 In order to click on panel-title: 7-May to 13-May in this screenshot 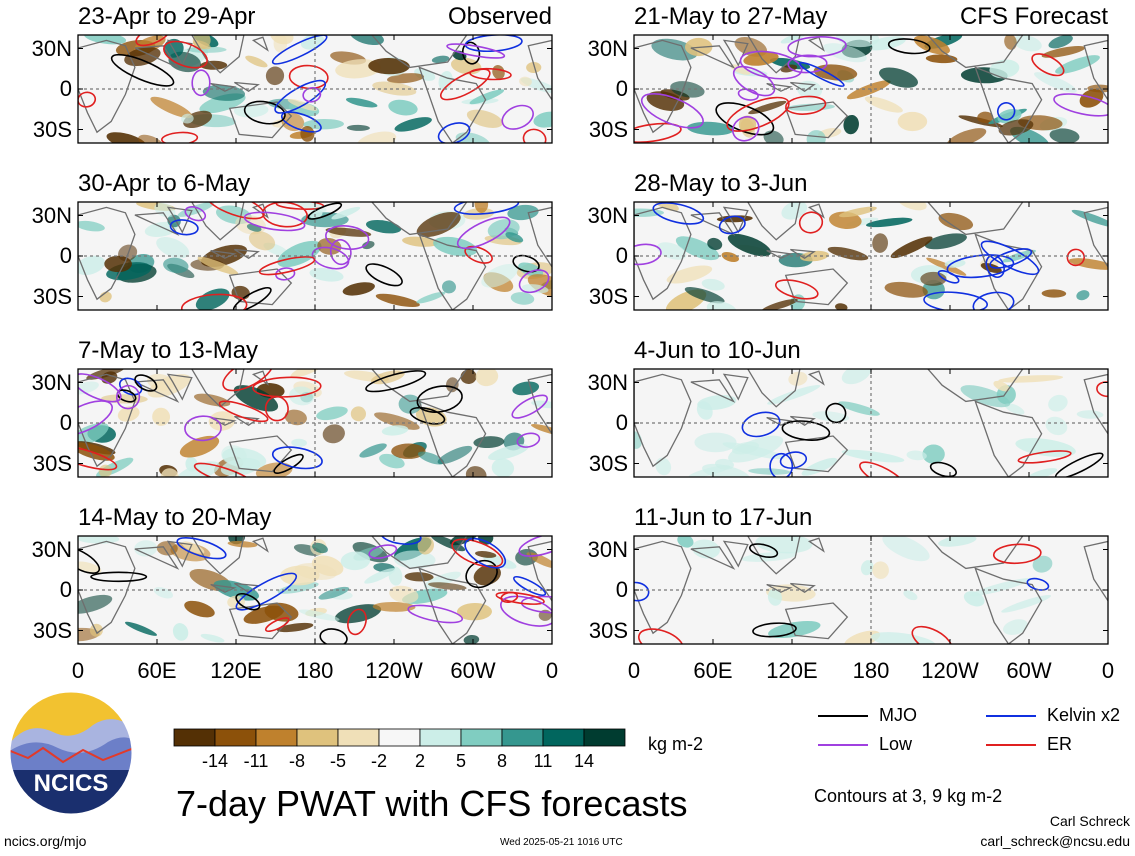, I will do `click(168, 350)`.